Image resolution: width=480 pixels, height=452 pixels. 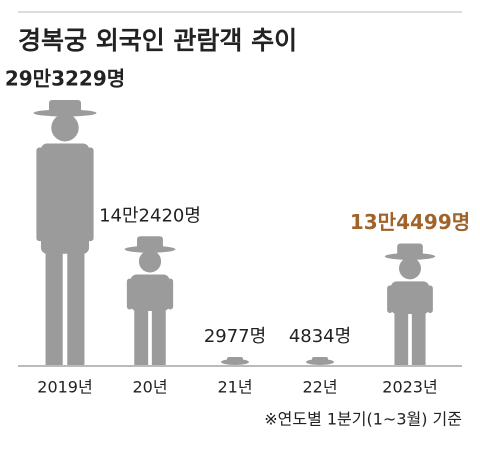 I want to click on value-label: 29만3229명, so click(x=65, y=79).